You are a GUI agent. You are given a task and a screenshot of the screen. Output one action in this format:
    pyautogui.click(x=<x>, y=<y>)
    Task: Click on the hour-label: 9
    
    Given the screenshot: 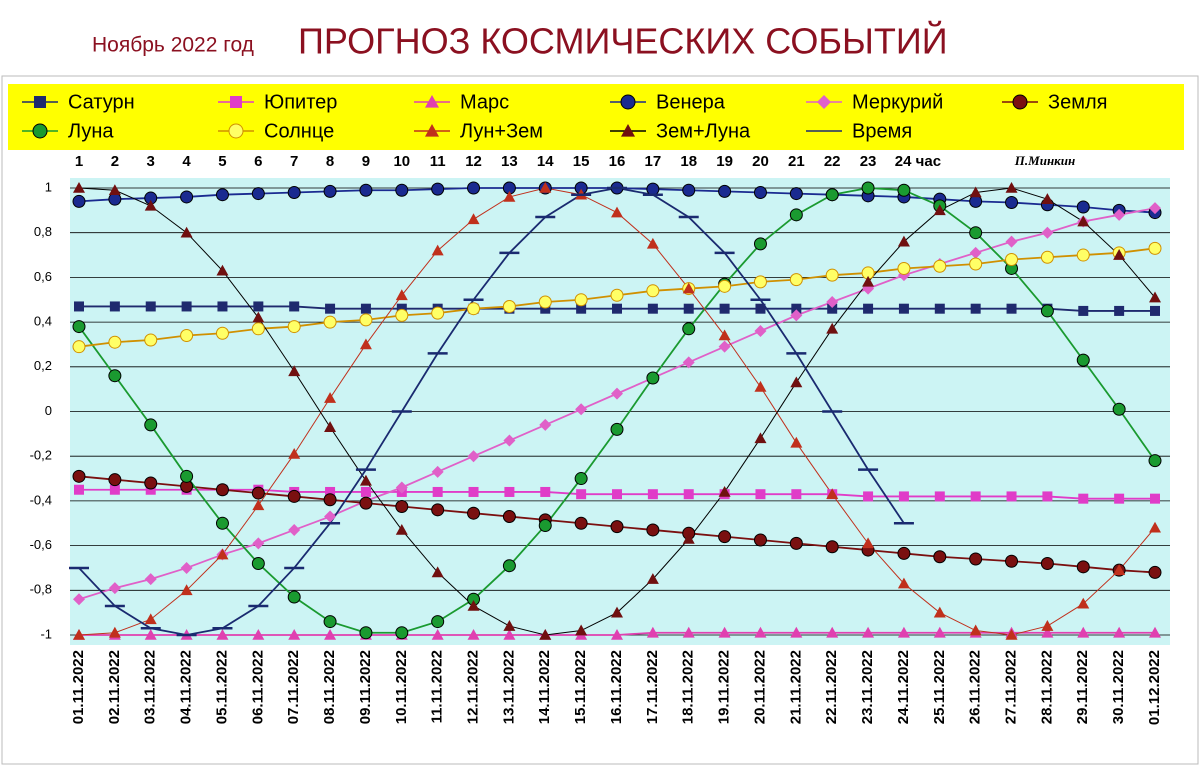 What is the action you would take?
    pyautogui.click(x=366, y=161)
    